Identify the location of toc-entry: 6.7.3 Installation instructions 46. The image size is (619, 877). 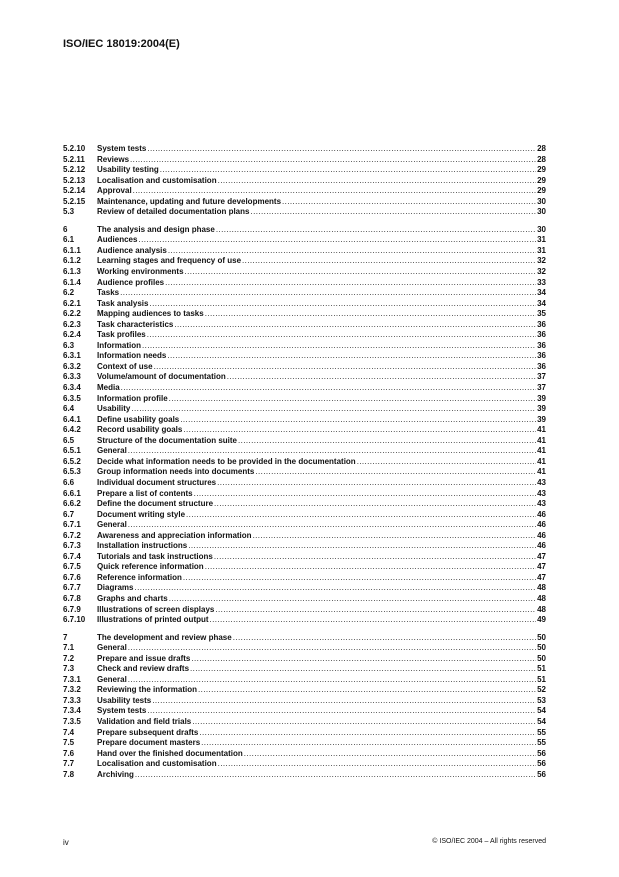
(304, 546).